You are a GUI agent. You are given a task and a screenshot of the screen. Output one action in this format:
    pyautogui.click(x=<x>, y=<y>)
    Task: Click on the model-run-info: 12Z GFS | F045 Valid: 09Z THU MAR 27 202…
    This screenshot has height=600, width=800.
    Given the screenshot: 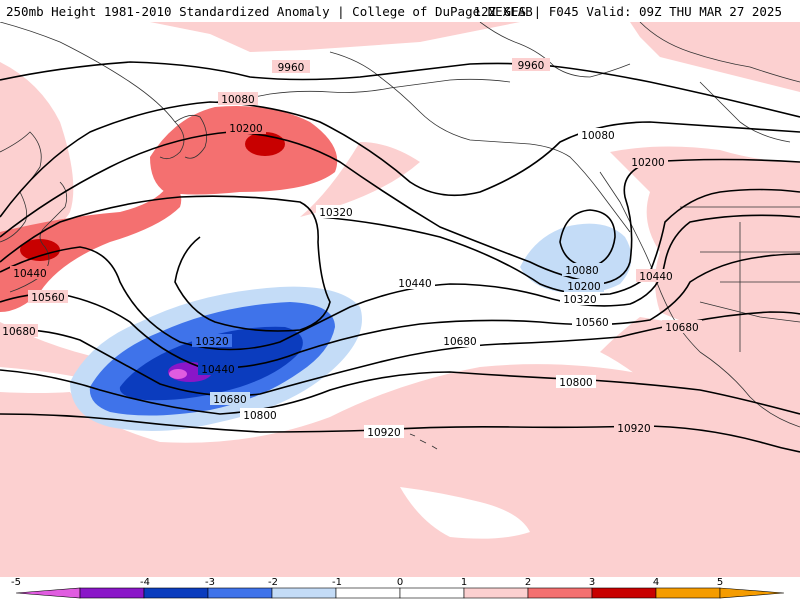 What is the action you would take?
    pyautogui.click(x=627, y=11)
    